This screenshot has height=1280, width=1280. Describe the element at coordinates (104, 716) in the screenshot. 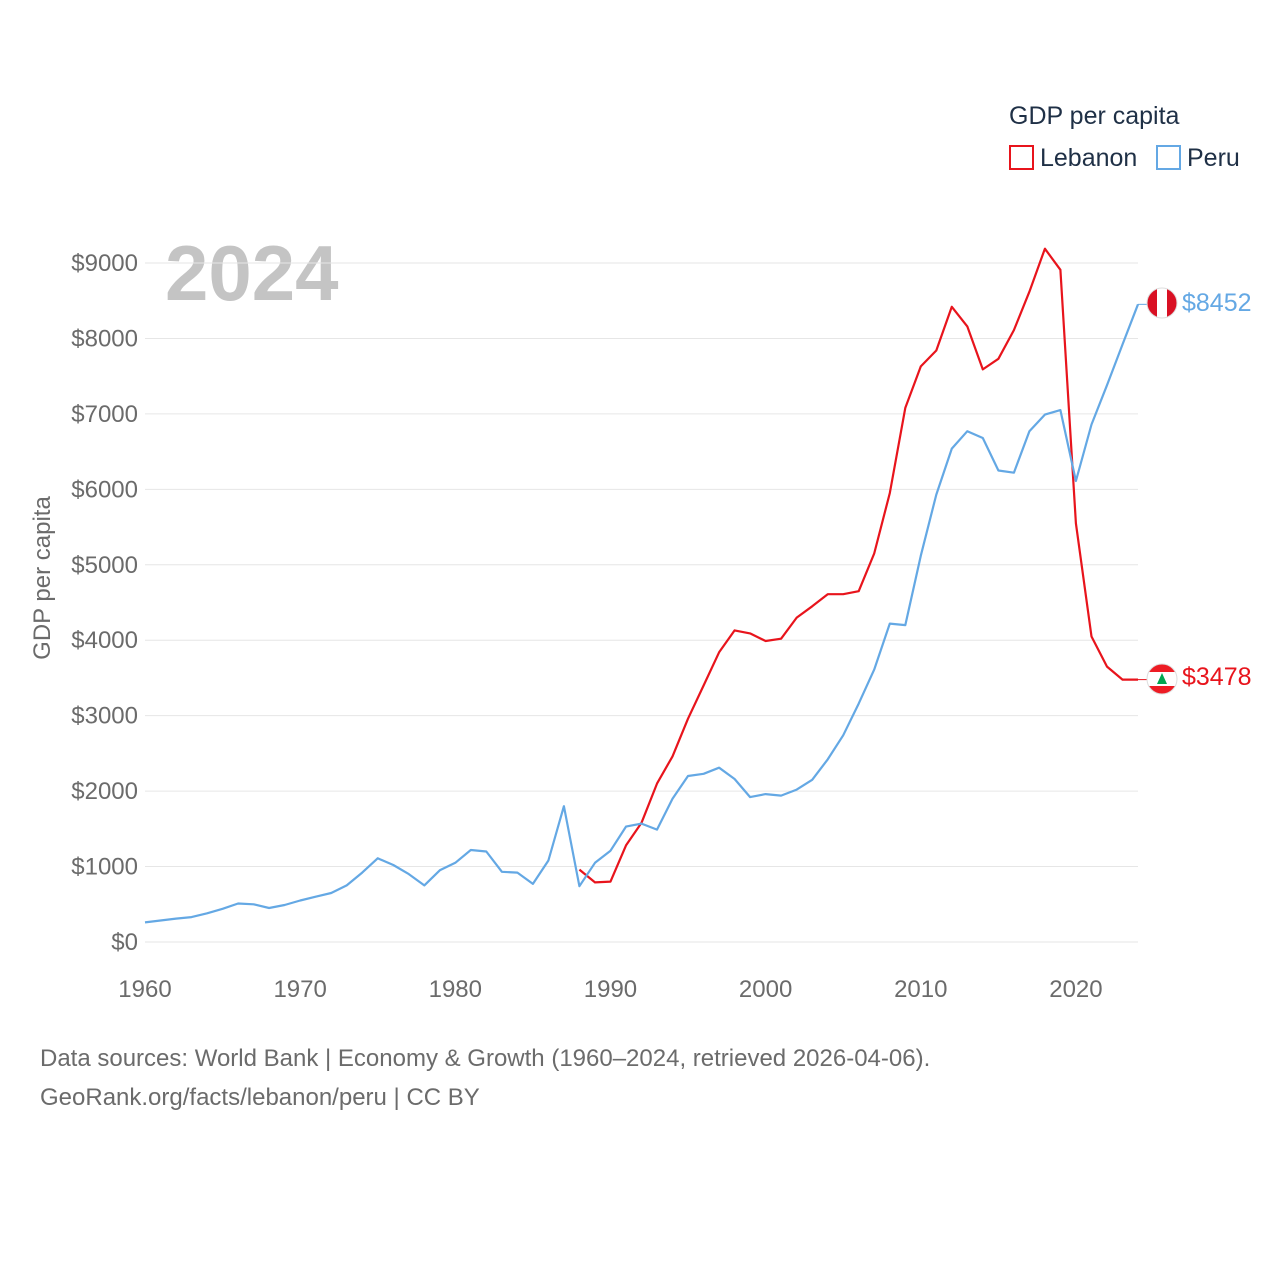

I see `y-tick-label: $3000` at that location.